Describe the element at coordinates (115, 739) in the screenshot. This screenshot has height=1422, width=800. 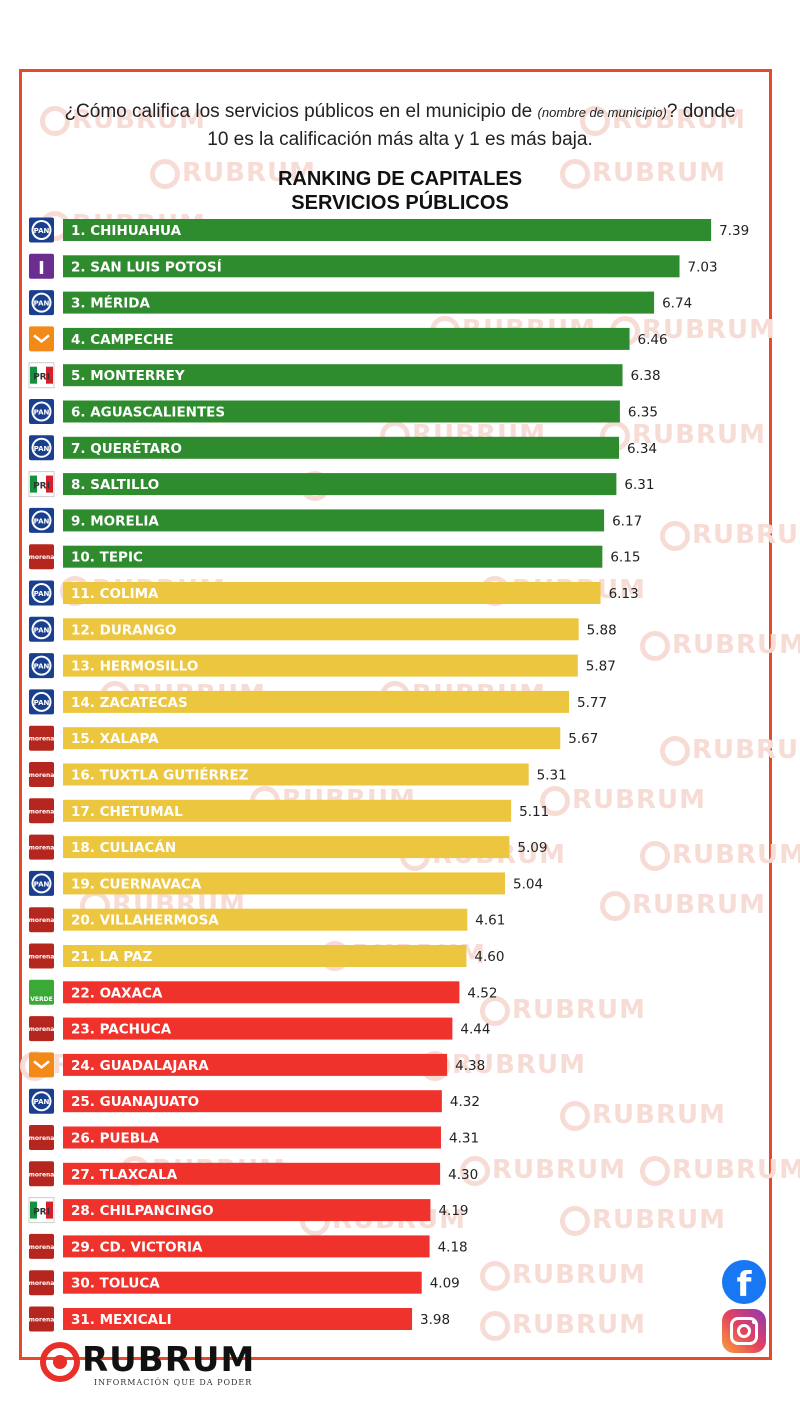
I see `bar-category-label: 15. XALAPA` at that location.